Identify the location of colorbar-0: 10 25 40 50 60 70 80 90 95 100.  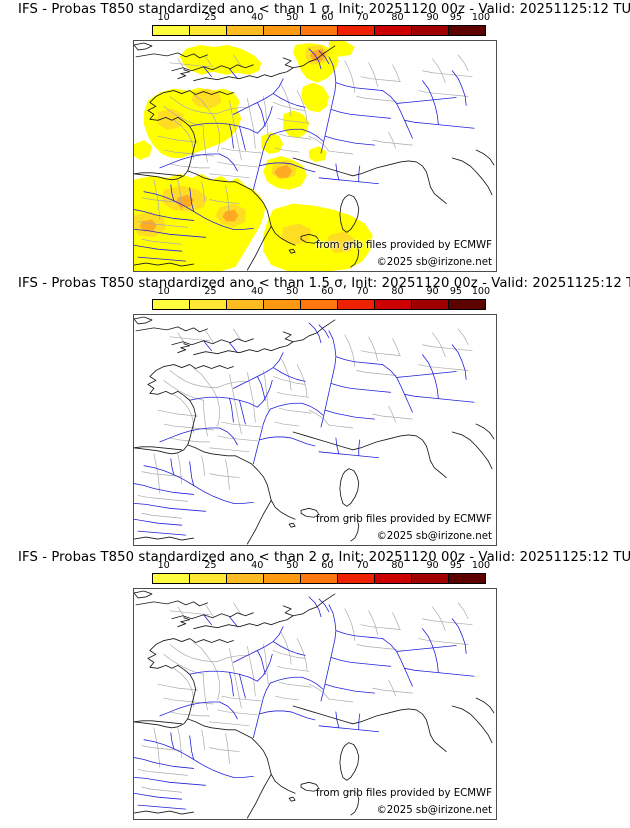
(321, 26).